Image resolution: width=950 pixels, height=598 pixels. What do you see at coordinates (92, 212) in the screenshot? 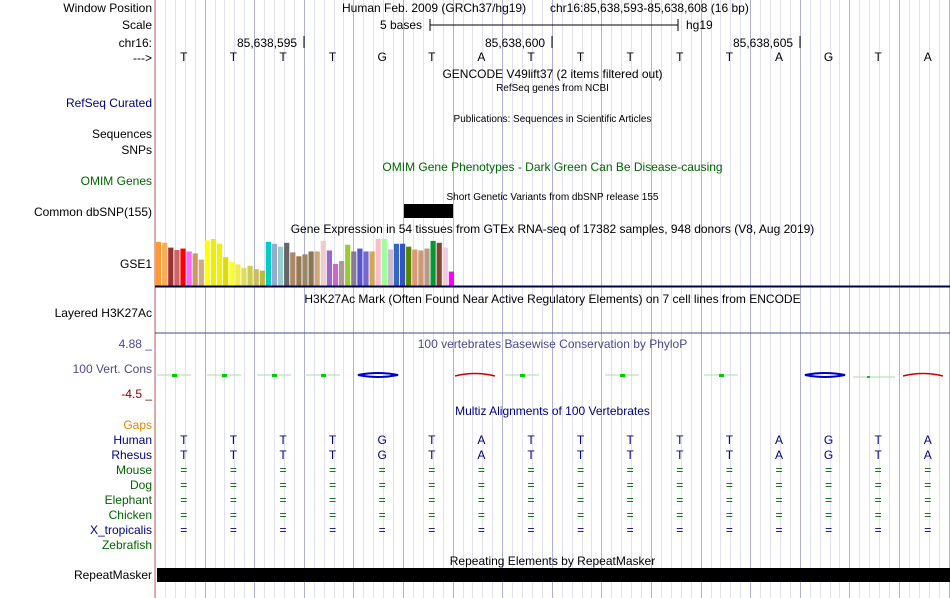
I see `dbsnp-label: Common dbSNP(155)` at bounding box center [92, 212].